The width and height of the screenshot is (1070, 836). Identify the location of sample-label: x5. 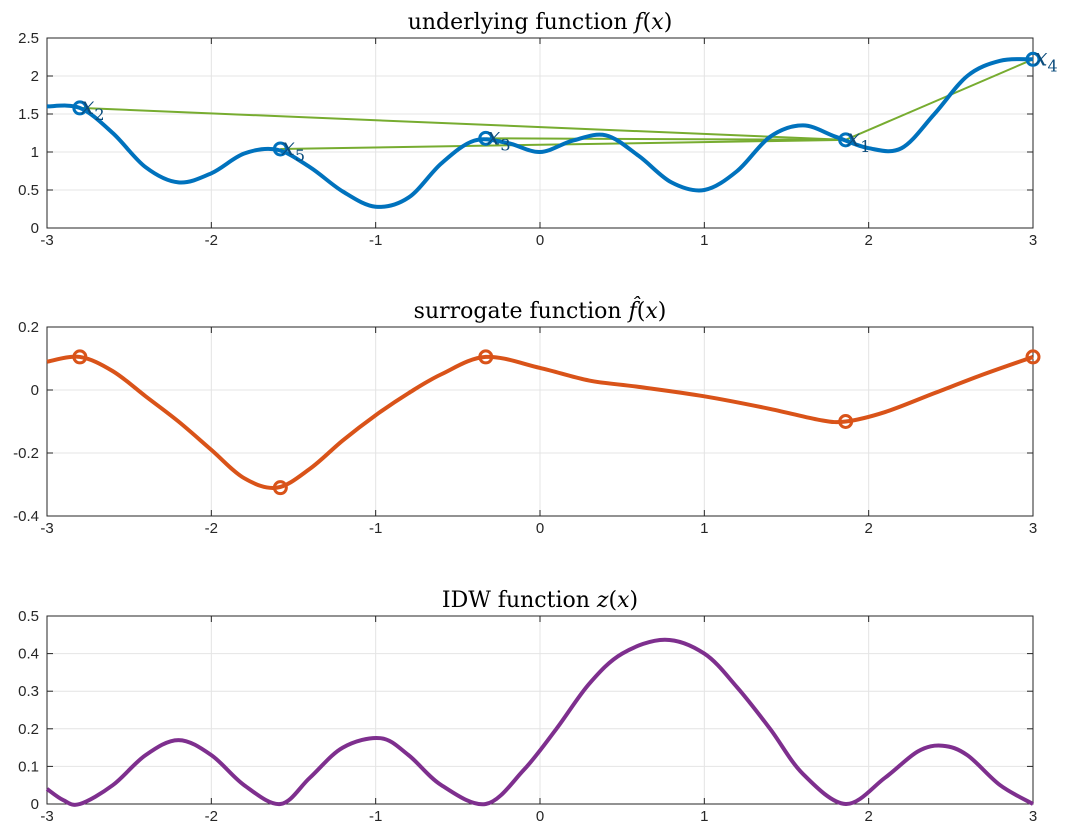
(293, 149).